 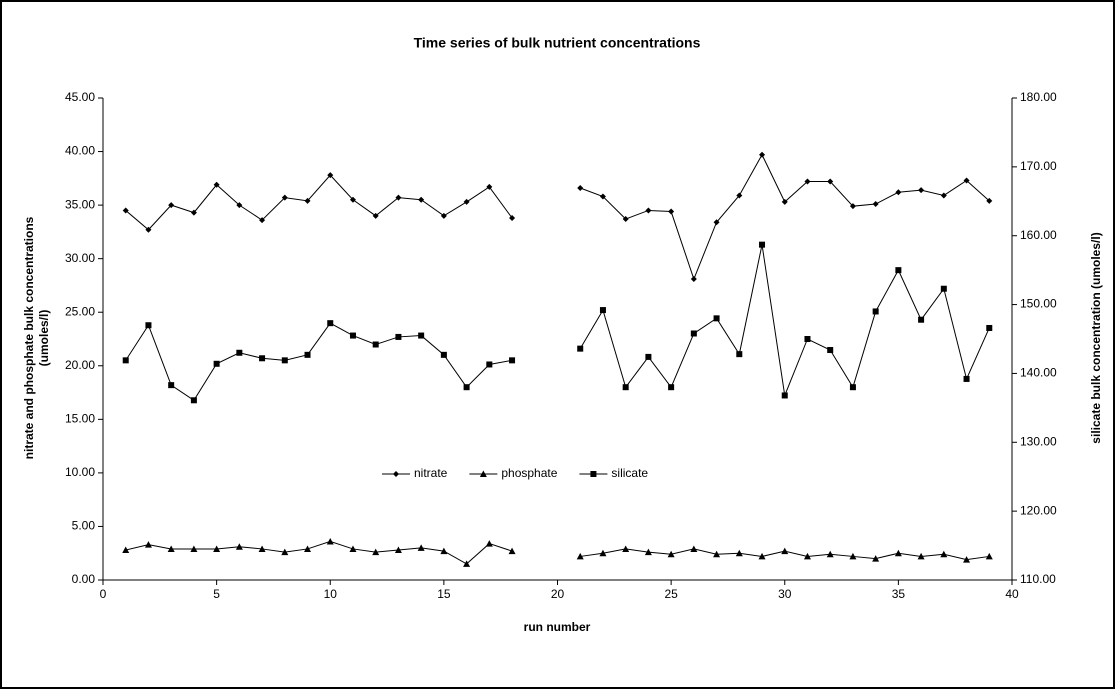 I want to click on x-axis-label: run number, so click(x=557, y=627).